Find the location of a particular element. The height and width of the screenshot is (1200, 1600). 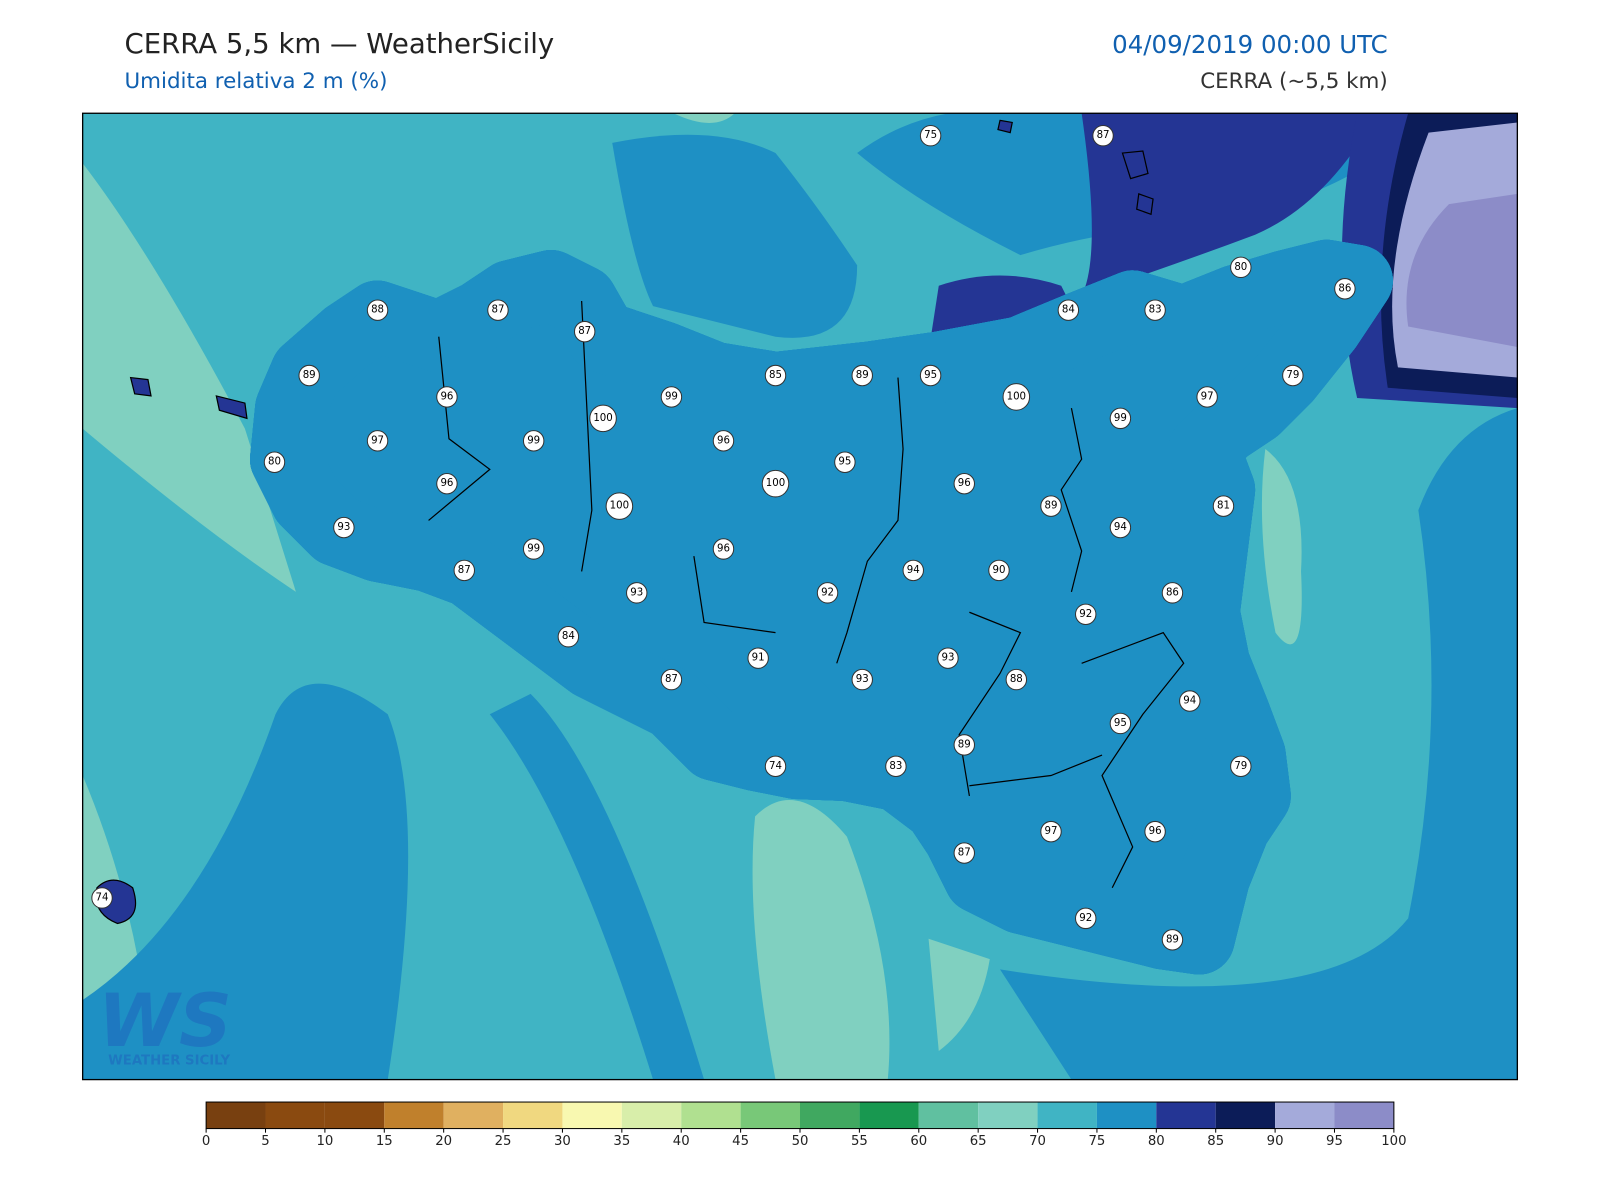

station: 87 is located at coordinates (464, 570).